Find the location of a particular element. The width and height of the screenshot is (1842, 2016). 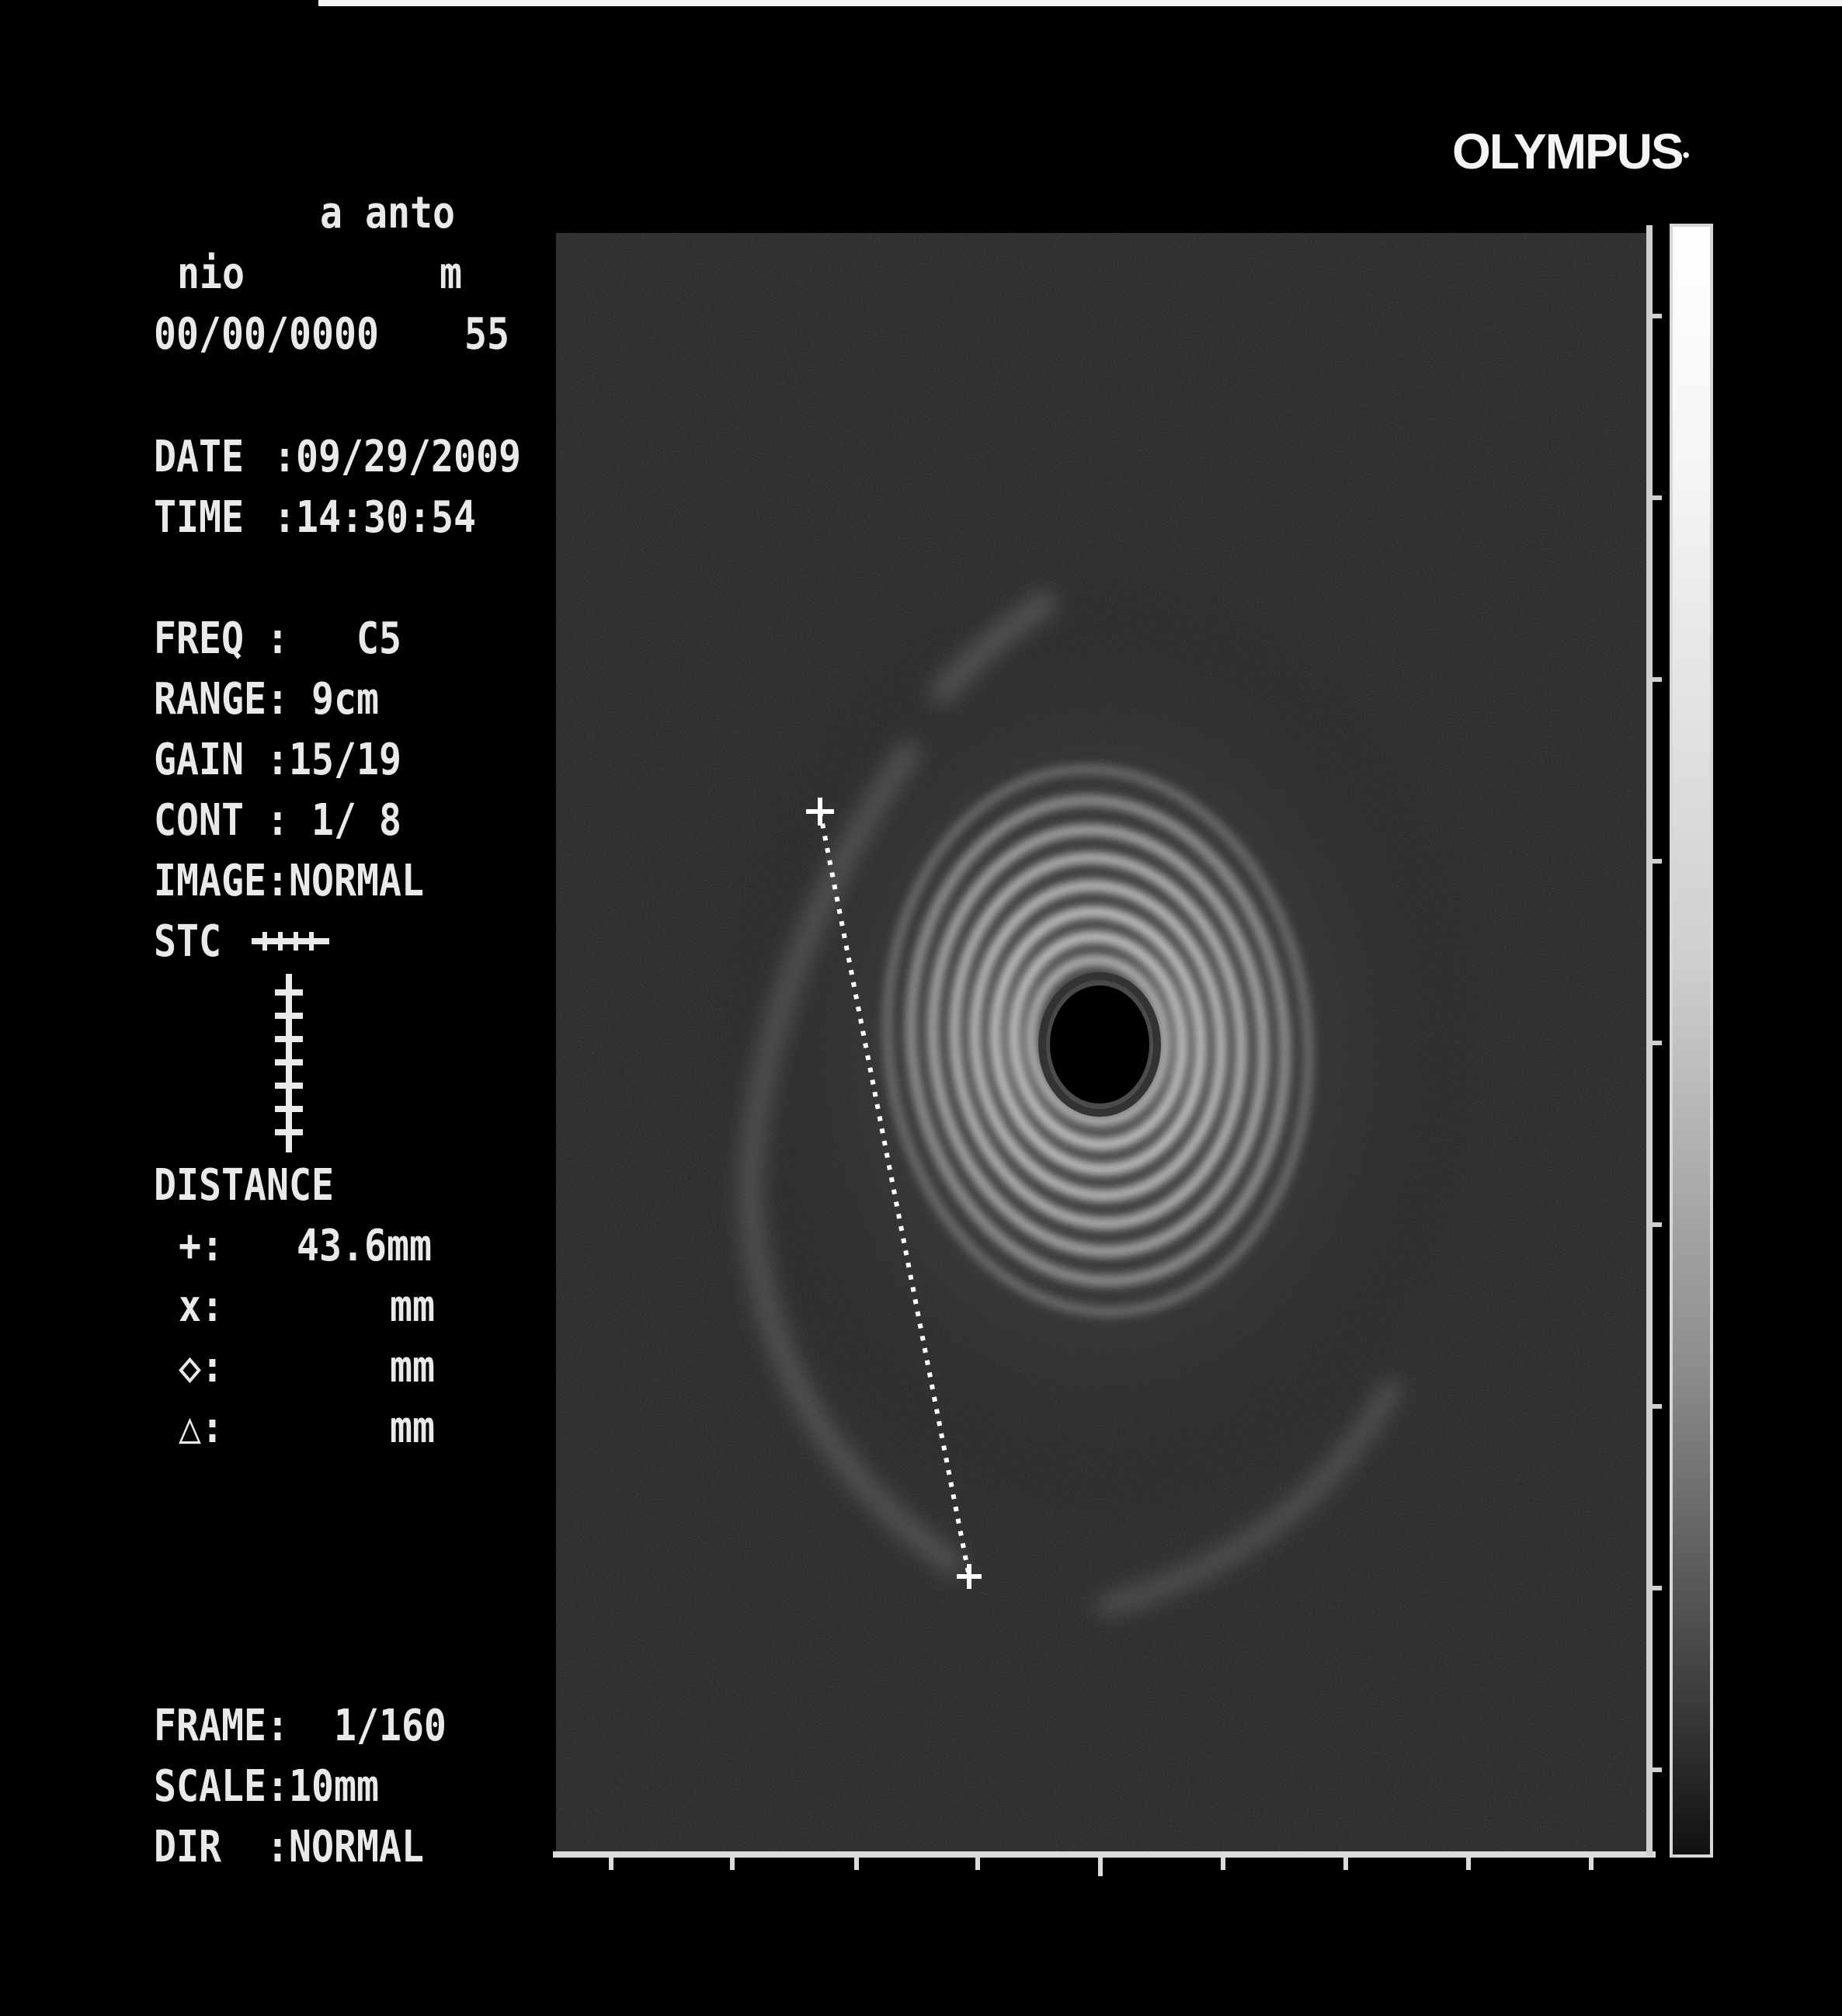

distance-row3-symbol: ◇: is located at coordinates (201, 1367).